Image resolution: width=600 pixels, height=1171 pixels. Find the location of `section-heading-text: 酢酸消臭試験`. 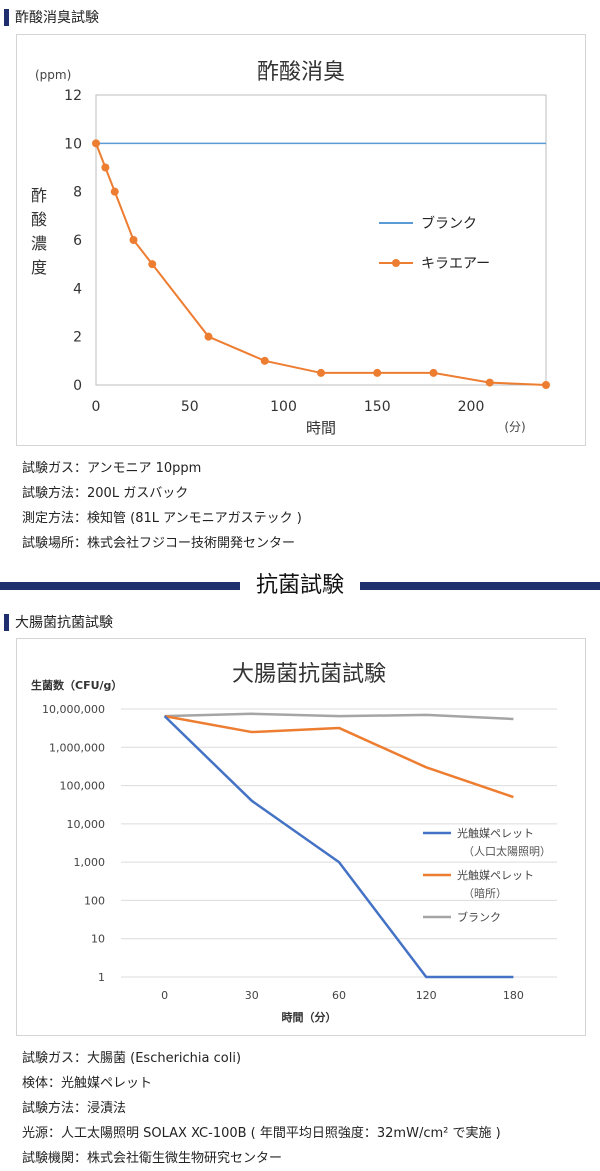

section-heading-text: 酢酸消臭試験 is located at coordinates (57, 18).